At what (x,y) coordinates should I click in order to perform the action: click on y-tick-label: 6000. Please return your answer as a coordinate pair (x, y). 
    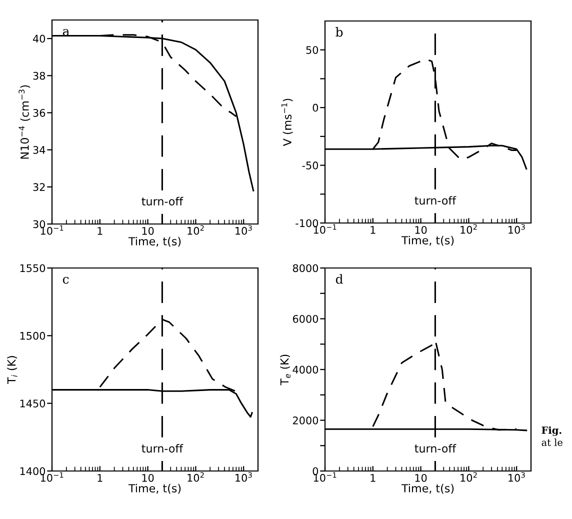
    Looking at the image, I should click on (305, 318).